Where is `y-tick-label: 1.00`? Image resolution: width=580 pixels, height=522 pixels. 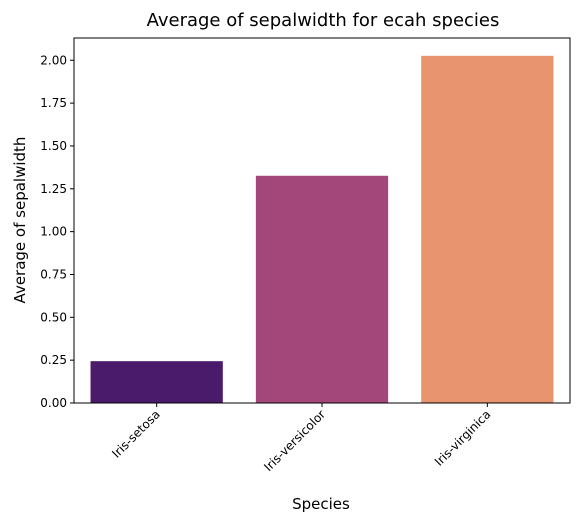 y-tick-label: 1.00 is located at coordinates (53, 232).